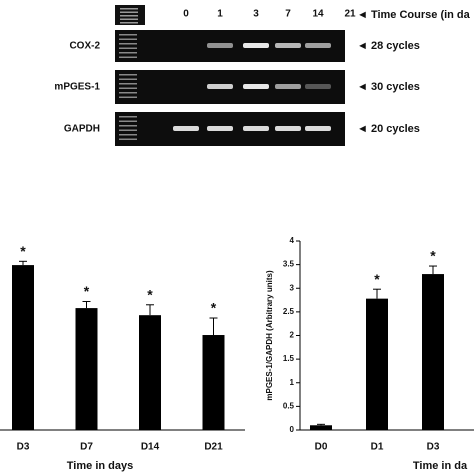 The width and height of the screenshot is (474, 474). What do you see at coordinates (289, 405) in the screenshot?
I see `y-tick-label: 0.5` at bounding box center [289, 405].